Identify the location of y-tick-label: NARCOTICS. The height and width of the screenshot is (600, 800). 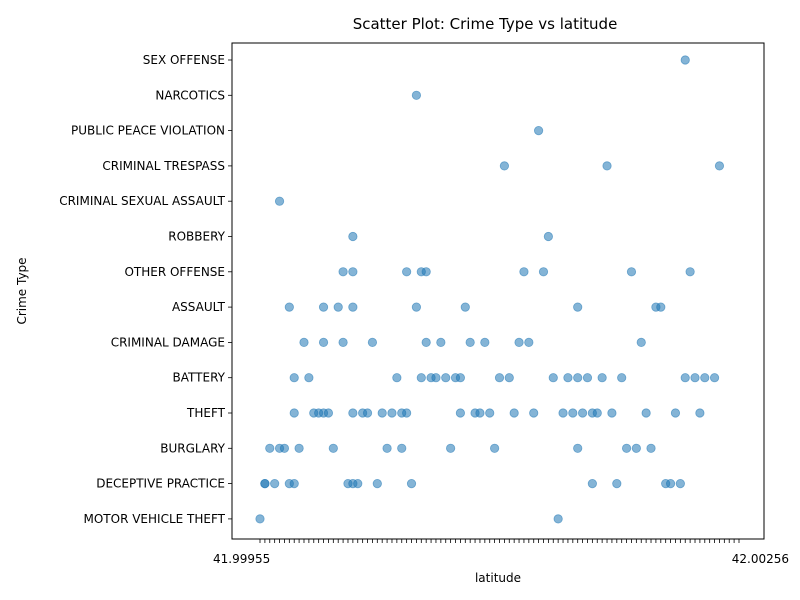
(190, 95).